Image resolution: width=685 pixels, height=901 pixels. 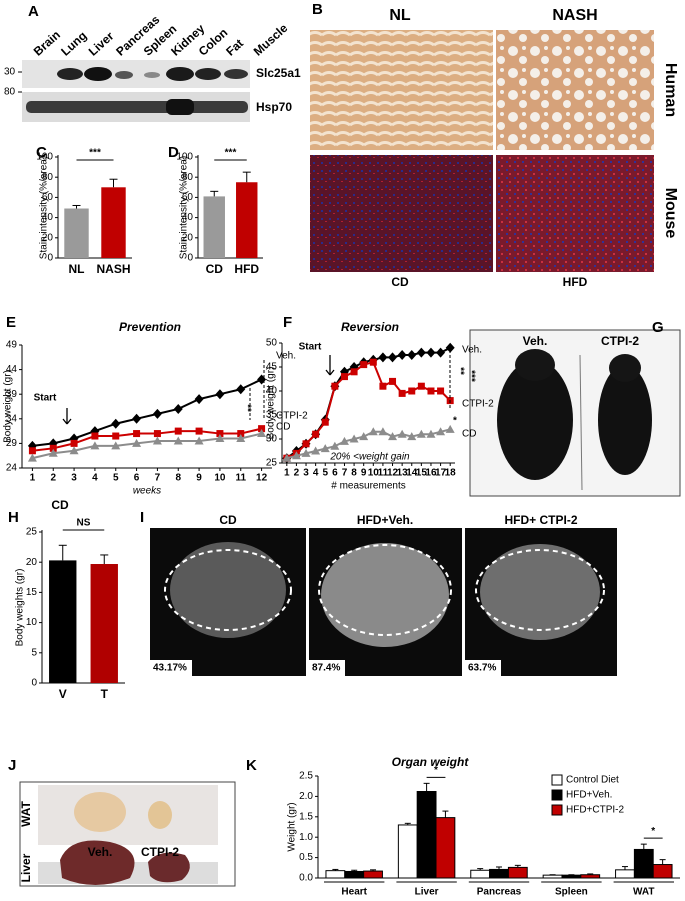 What do you see at coordinates (451, 473) in the screenshot?
I see `x-tick-label: 18` at bounding box center [451, 473].